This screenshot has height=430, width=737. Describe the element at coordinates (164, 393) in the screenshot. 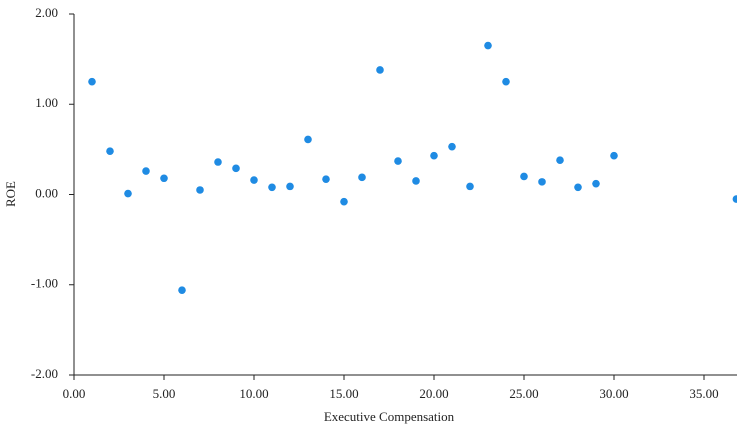

I see `x-tick-label: 5.00` at that location.